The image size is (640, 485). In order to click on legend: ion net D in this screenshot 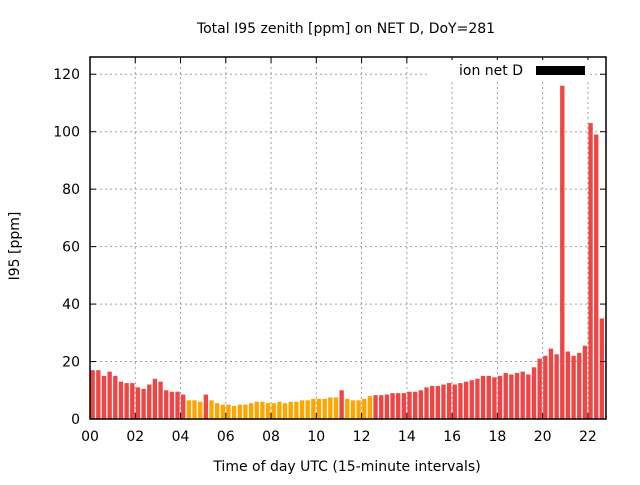, I will do `click(510, 70)`.